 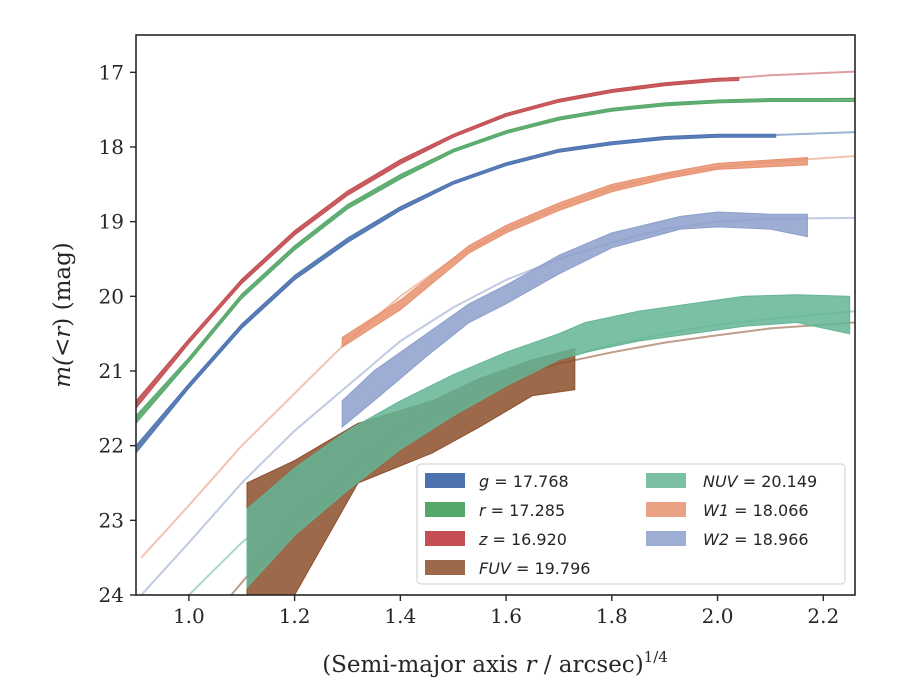 I want to click on x-tick-label: 1.0, so click(x=189, y=616).